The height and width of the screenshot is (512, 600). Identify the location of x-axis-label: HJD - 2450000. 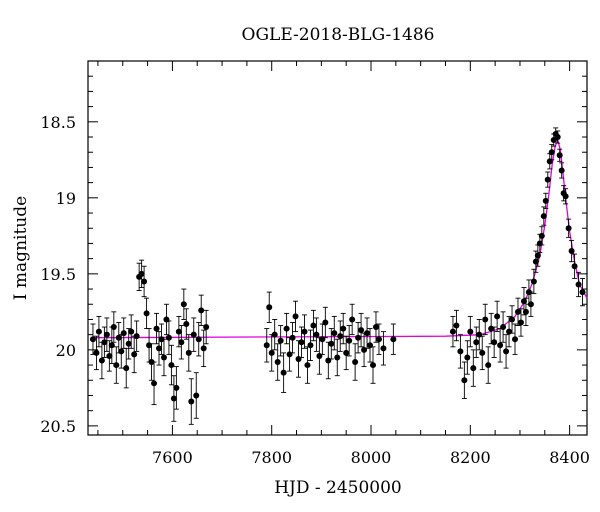
(338, 488).